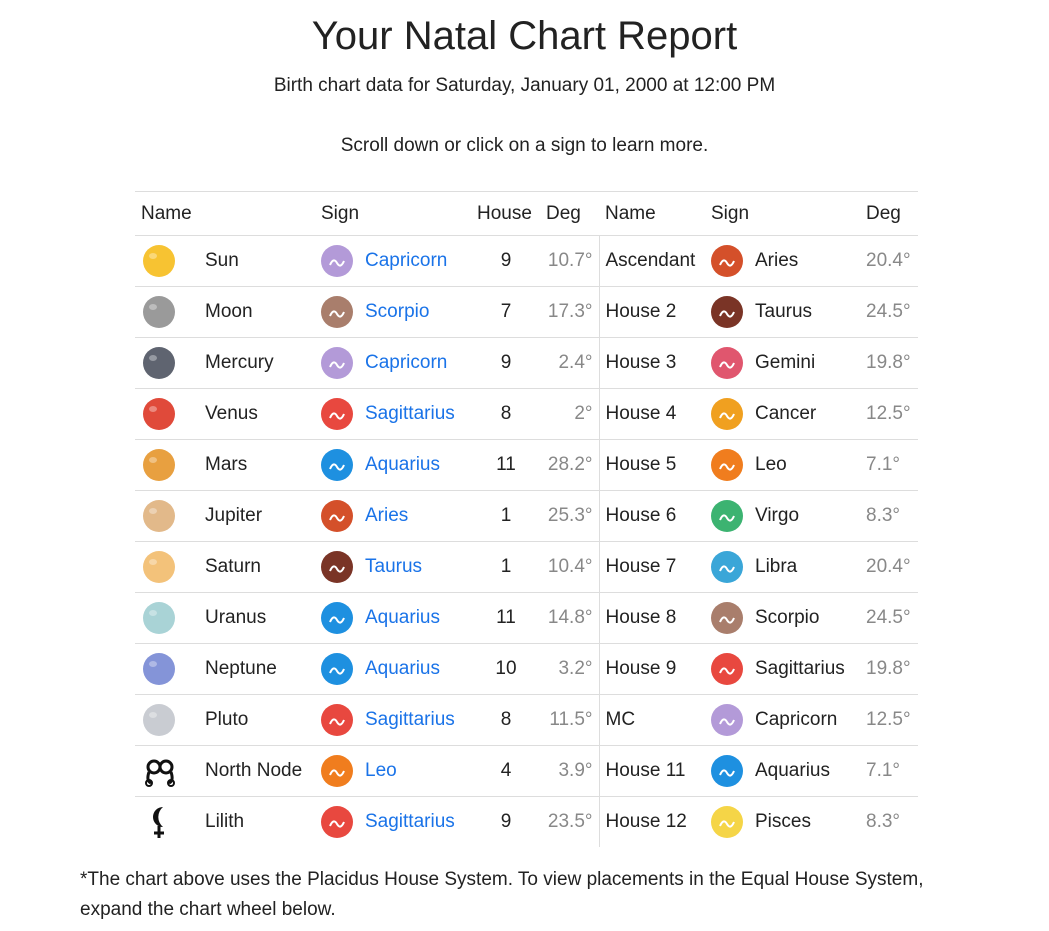  Describe the element at coordinates (889, 720) in the screenshot. I see `degree-cell: 12.5°` at that location.